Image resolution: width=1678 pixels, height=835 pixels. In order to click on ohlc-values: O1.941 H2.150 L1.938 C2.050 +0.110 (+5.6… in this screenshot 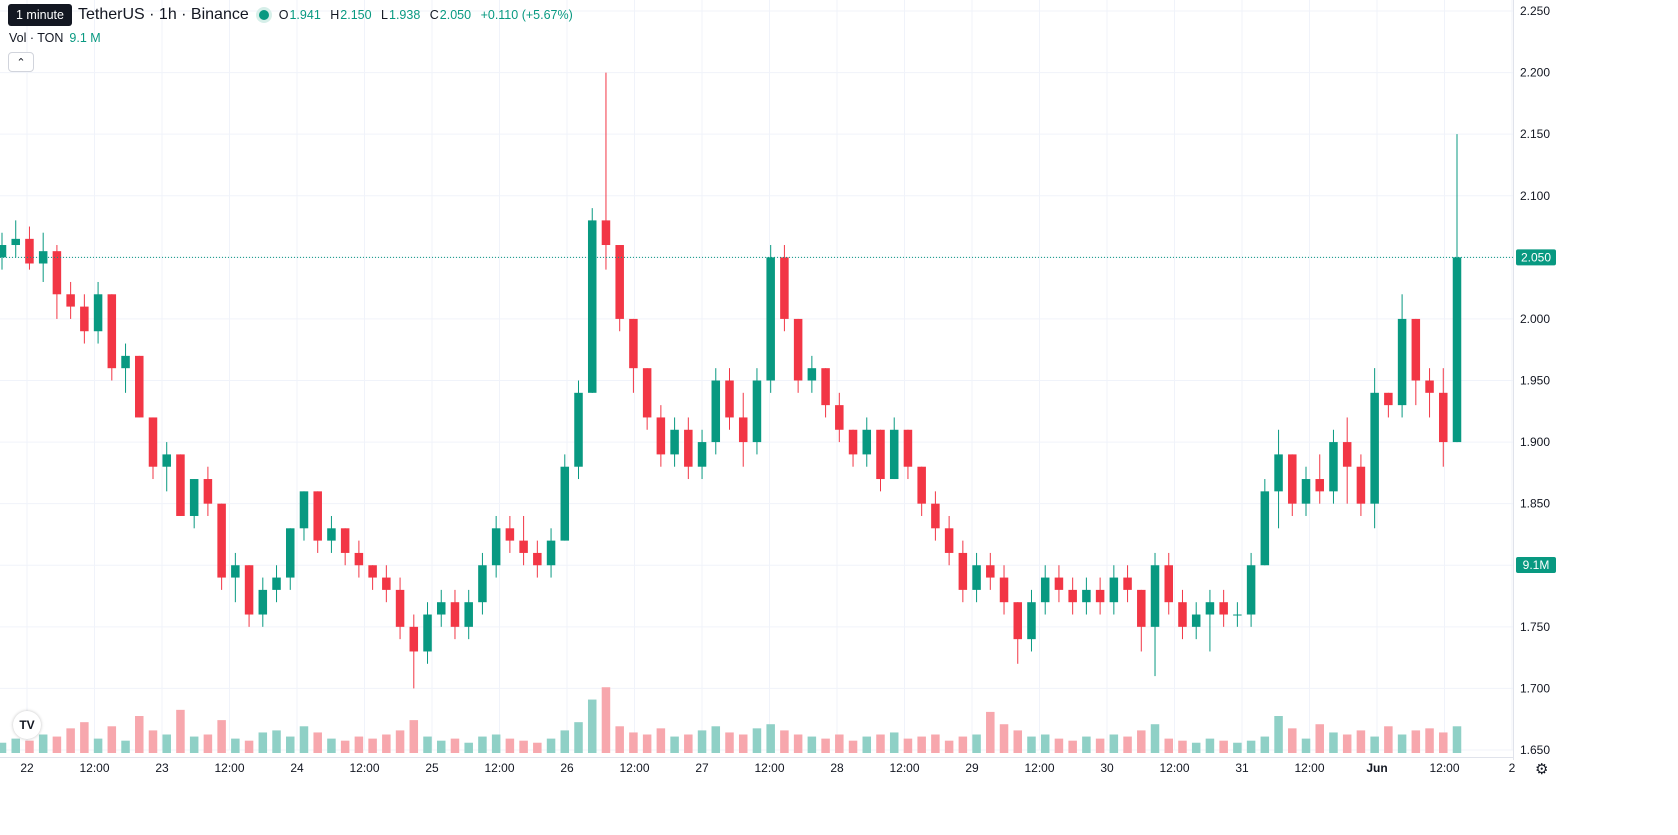, I will do `click(425, 15)`.